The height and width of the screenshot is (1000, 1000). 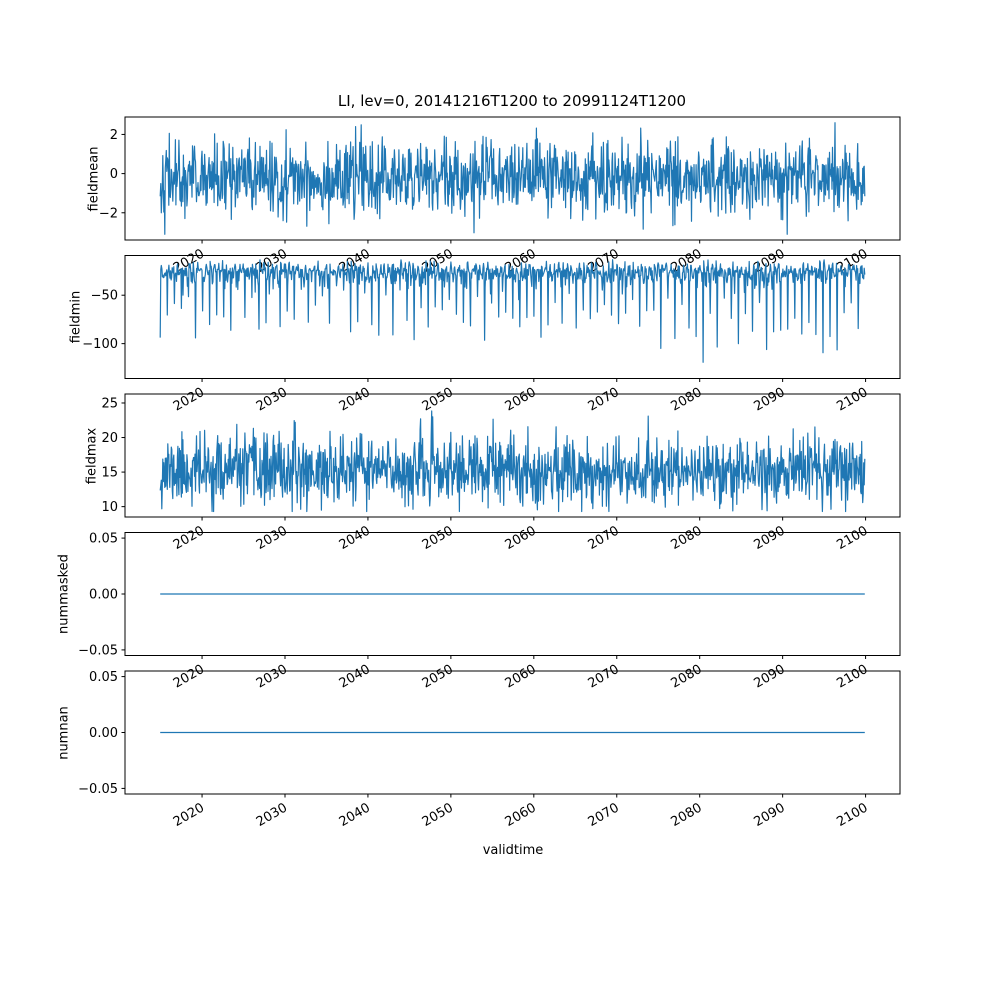 What do you see at coordinates (513, 850) in the screenshot?
I see `x-axis-label: validtime` at bounding box center [513, 850].